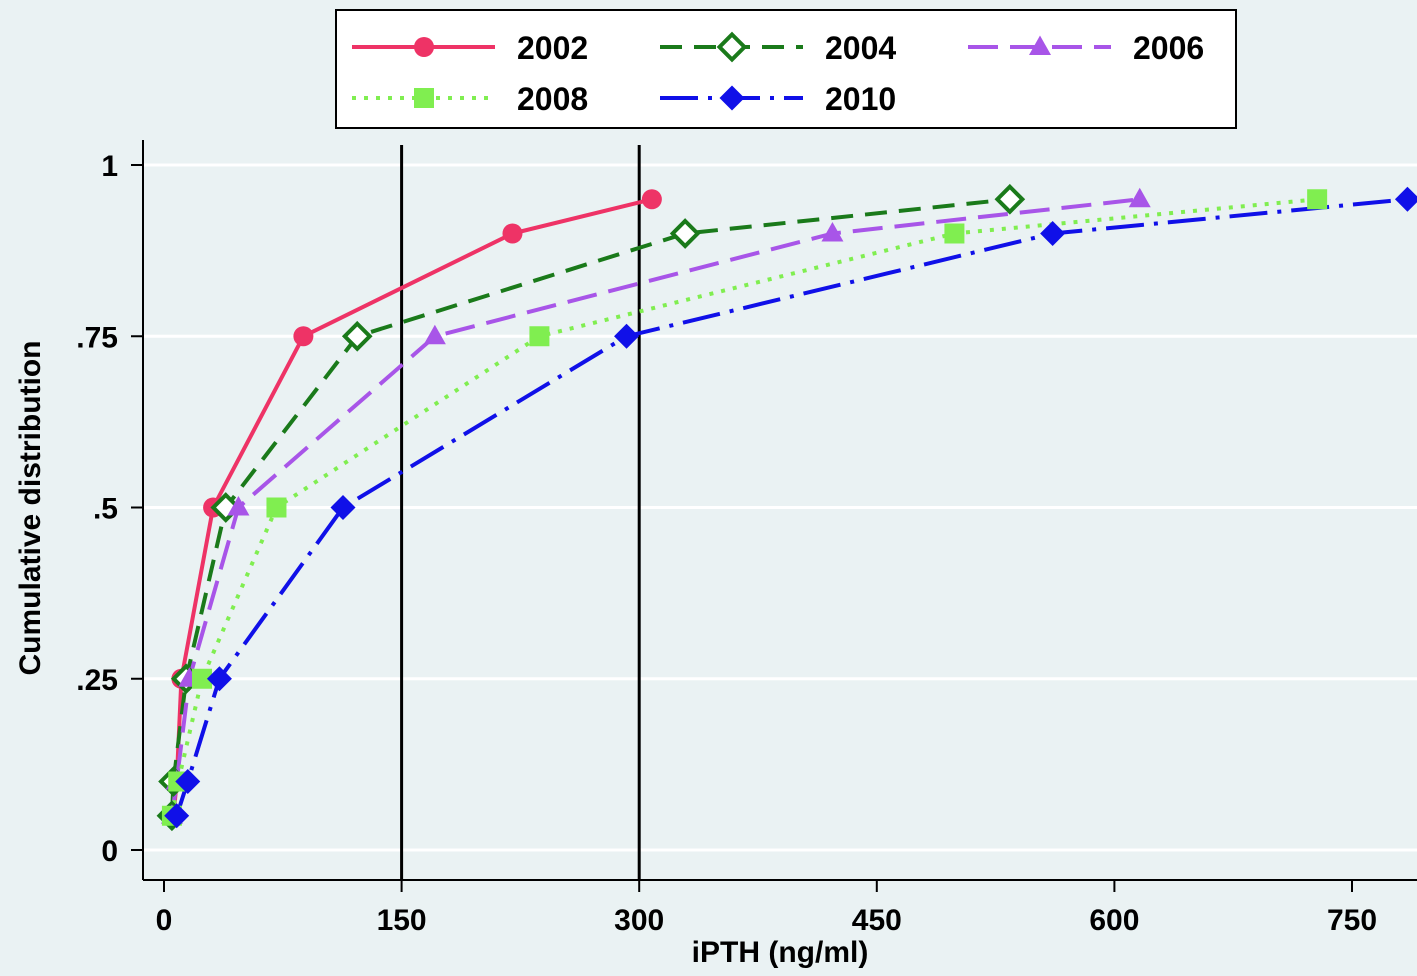 The height and width of the screenshot is (976, 1417). What do you see at coordinates (1168, 48) in the screenshot?
I see `legend-label: 2006` at bounding box center [1168, 48].